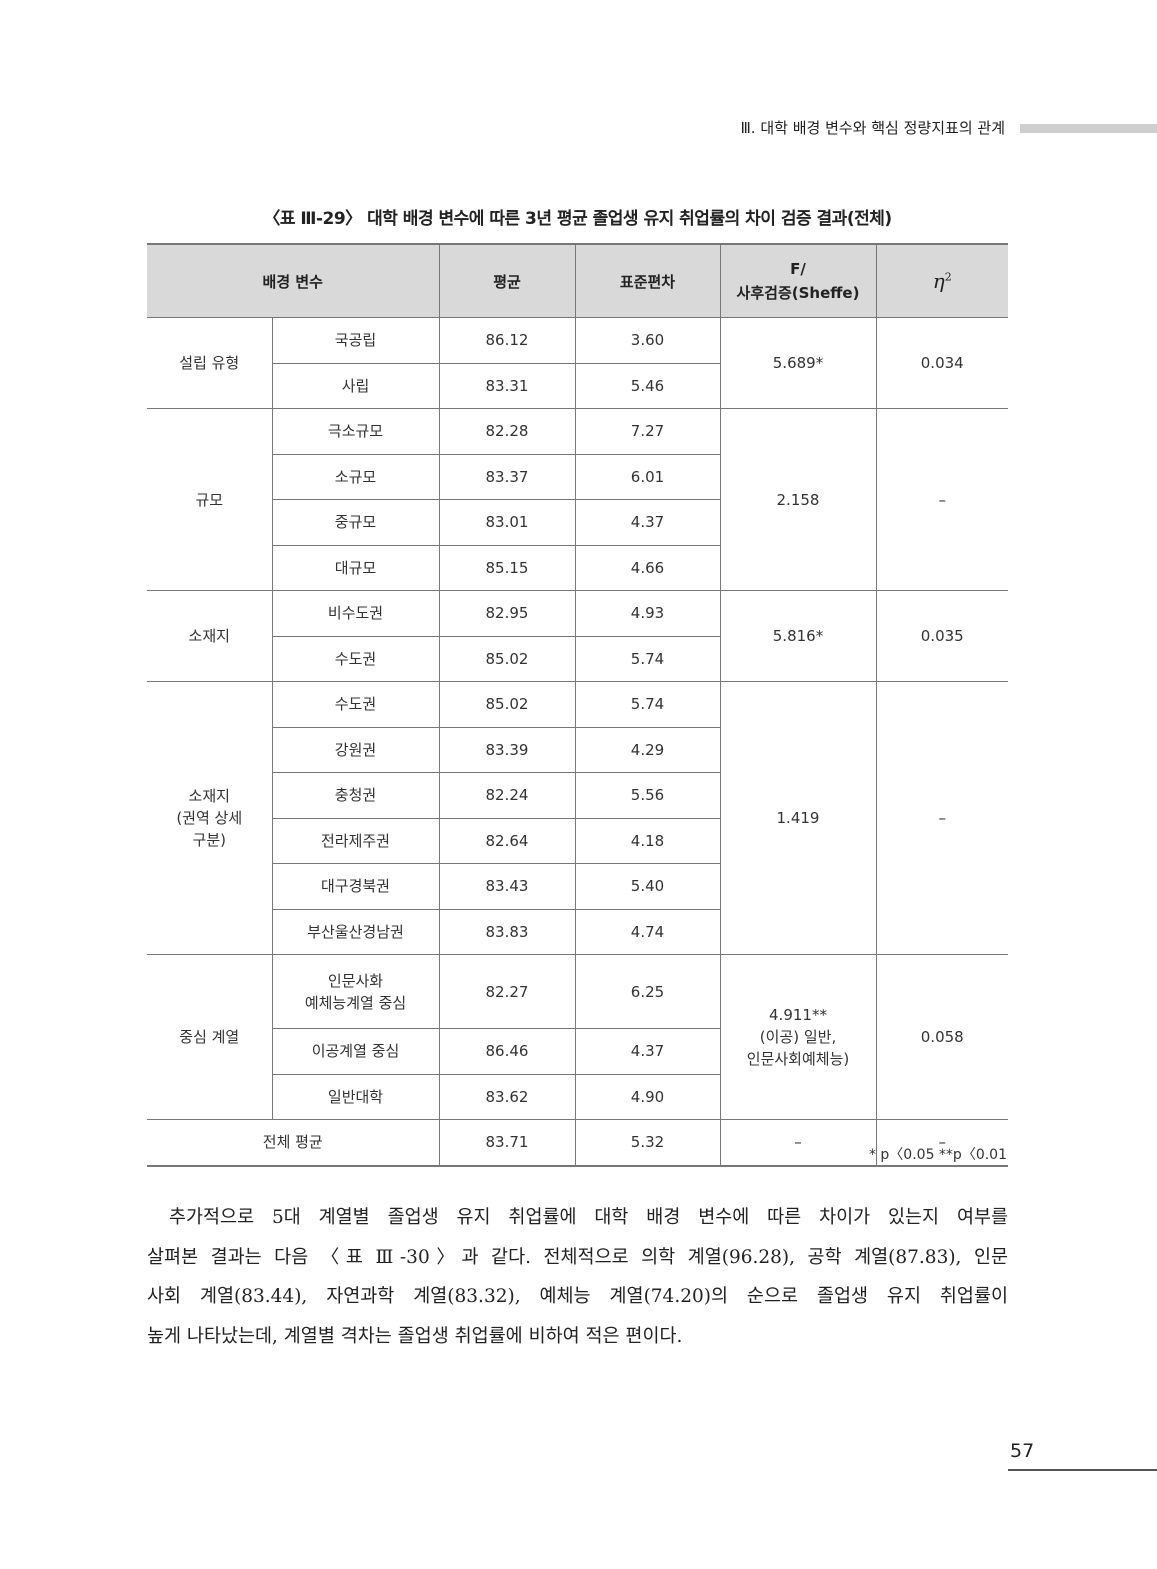 Image resolution: width=1157 pixels, height=1569 pixels. Describe the element at coordinates (798, 1143) in the screenshot. I see `total-f: –` at that location.